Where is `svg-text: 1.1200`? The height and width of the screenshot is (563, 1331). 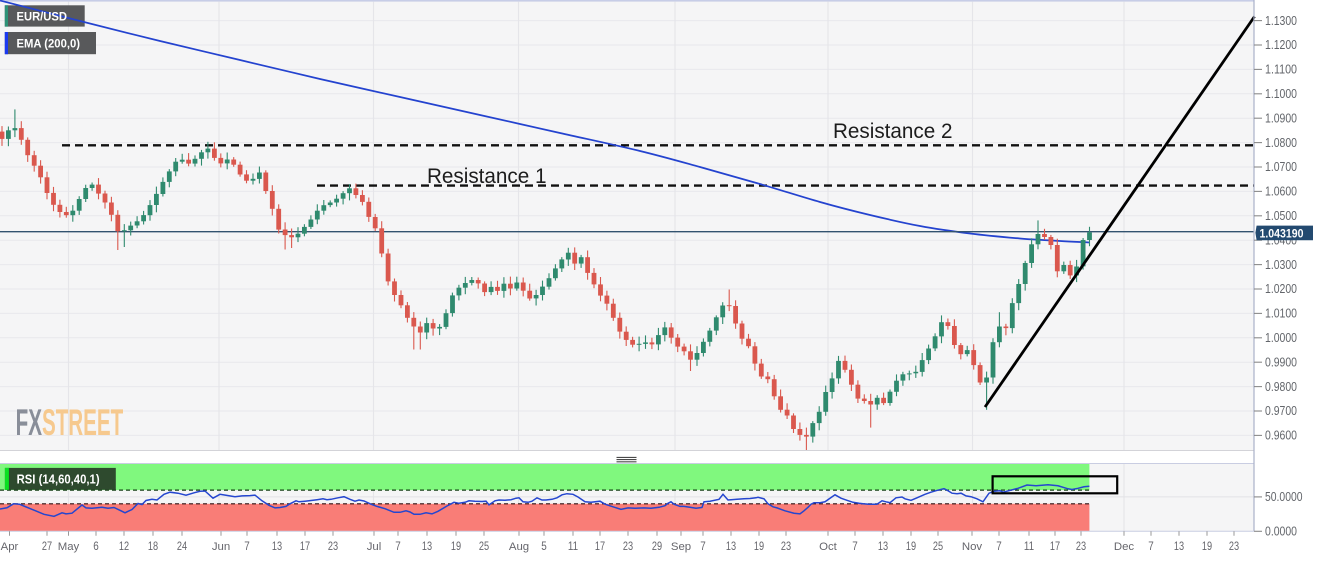 svg-text: 1.1200 is located at coordinates (1281, 45).